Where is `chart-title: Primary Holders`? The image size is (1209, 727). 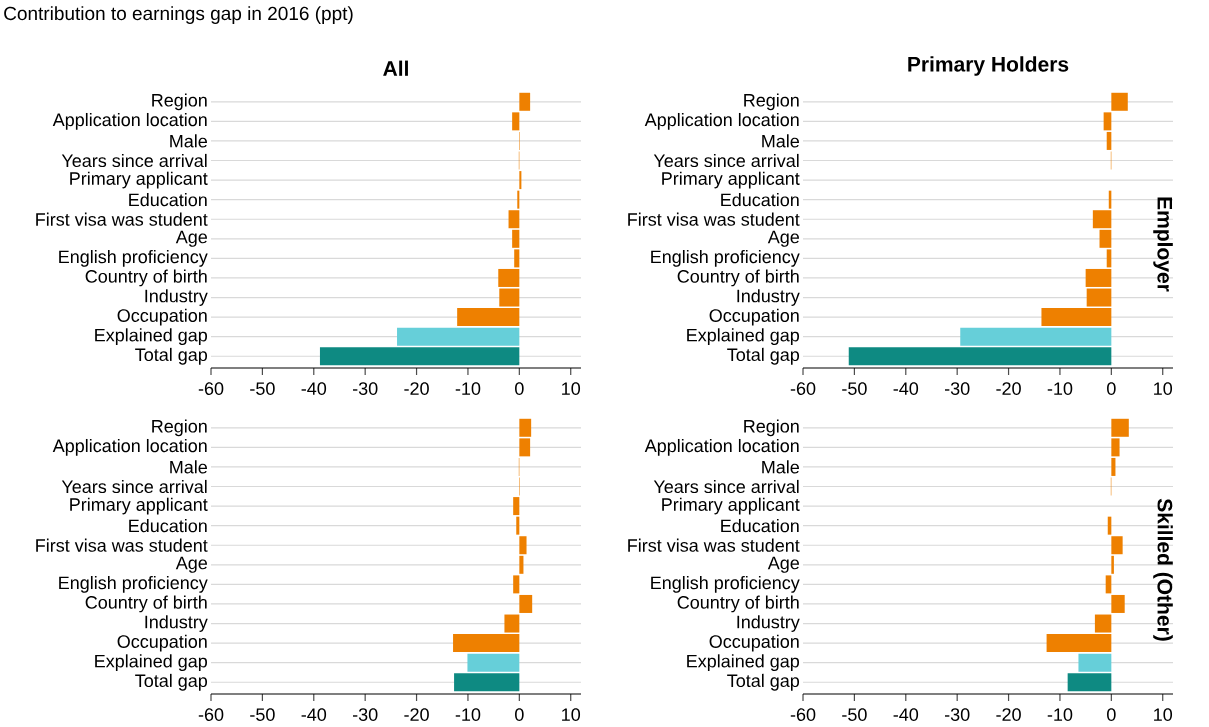
chart-title: Primary Holders is located at coordinates (988, 66).